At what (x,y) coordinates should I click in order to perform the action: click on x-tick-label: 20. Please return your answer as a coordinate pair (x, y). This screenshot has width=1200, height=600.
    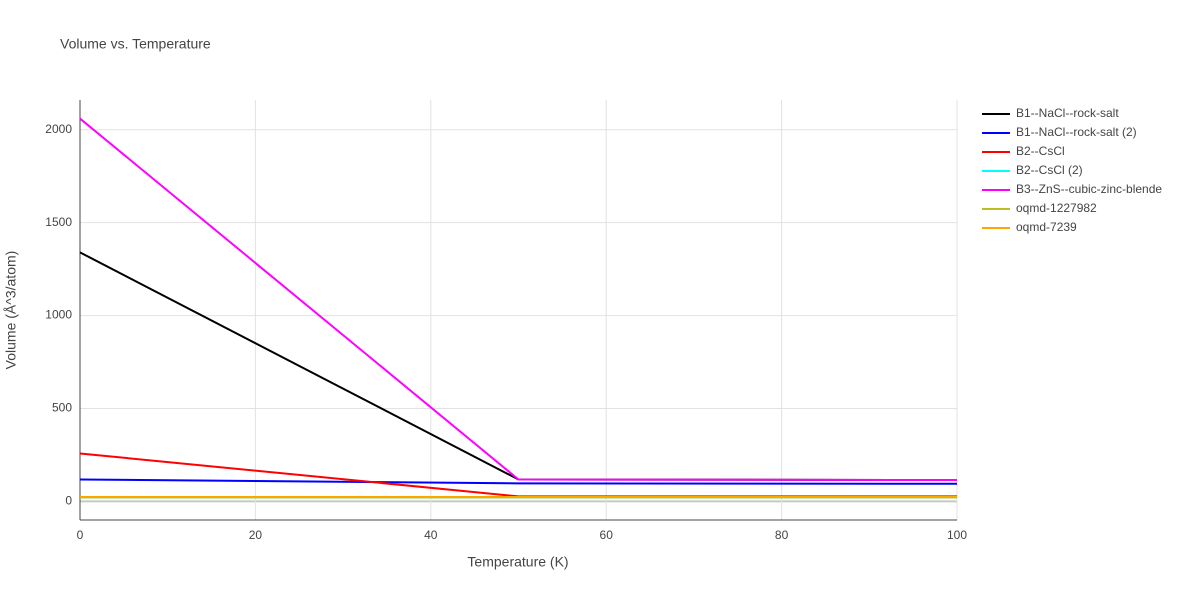
    Looking at the image, I should click on (256, 535).